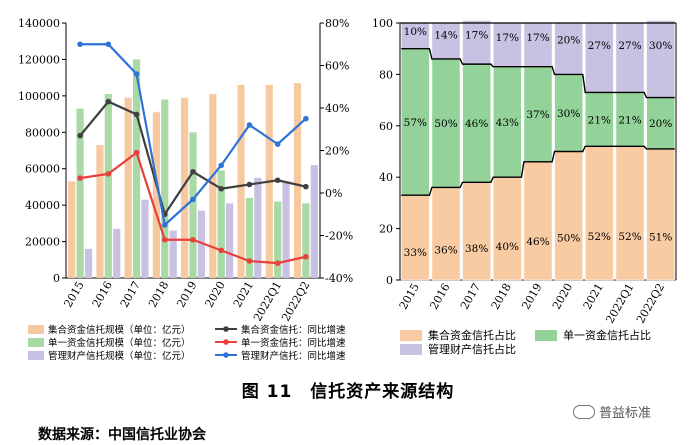 The height and width of the screenshot is (445, 696). I want to click on data-label: 52%, so click(629, 237).